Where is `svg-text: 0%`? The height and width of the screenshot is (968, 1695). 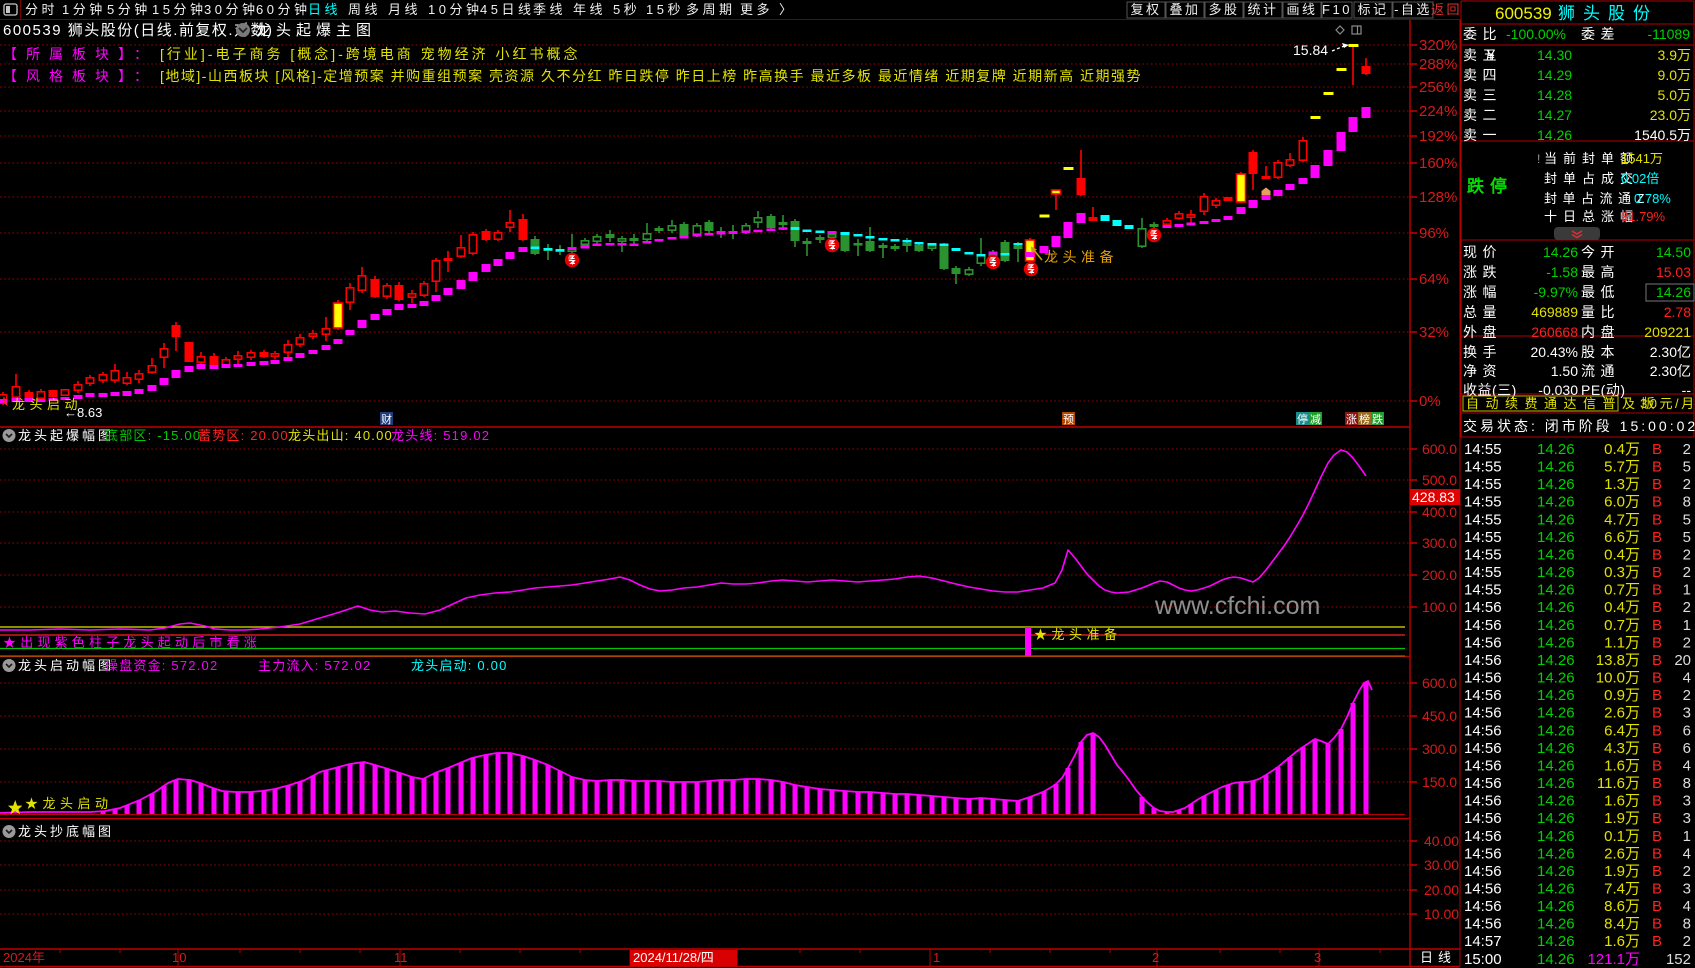 svg-text: 0% is located at coordinates (1430, 401).